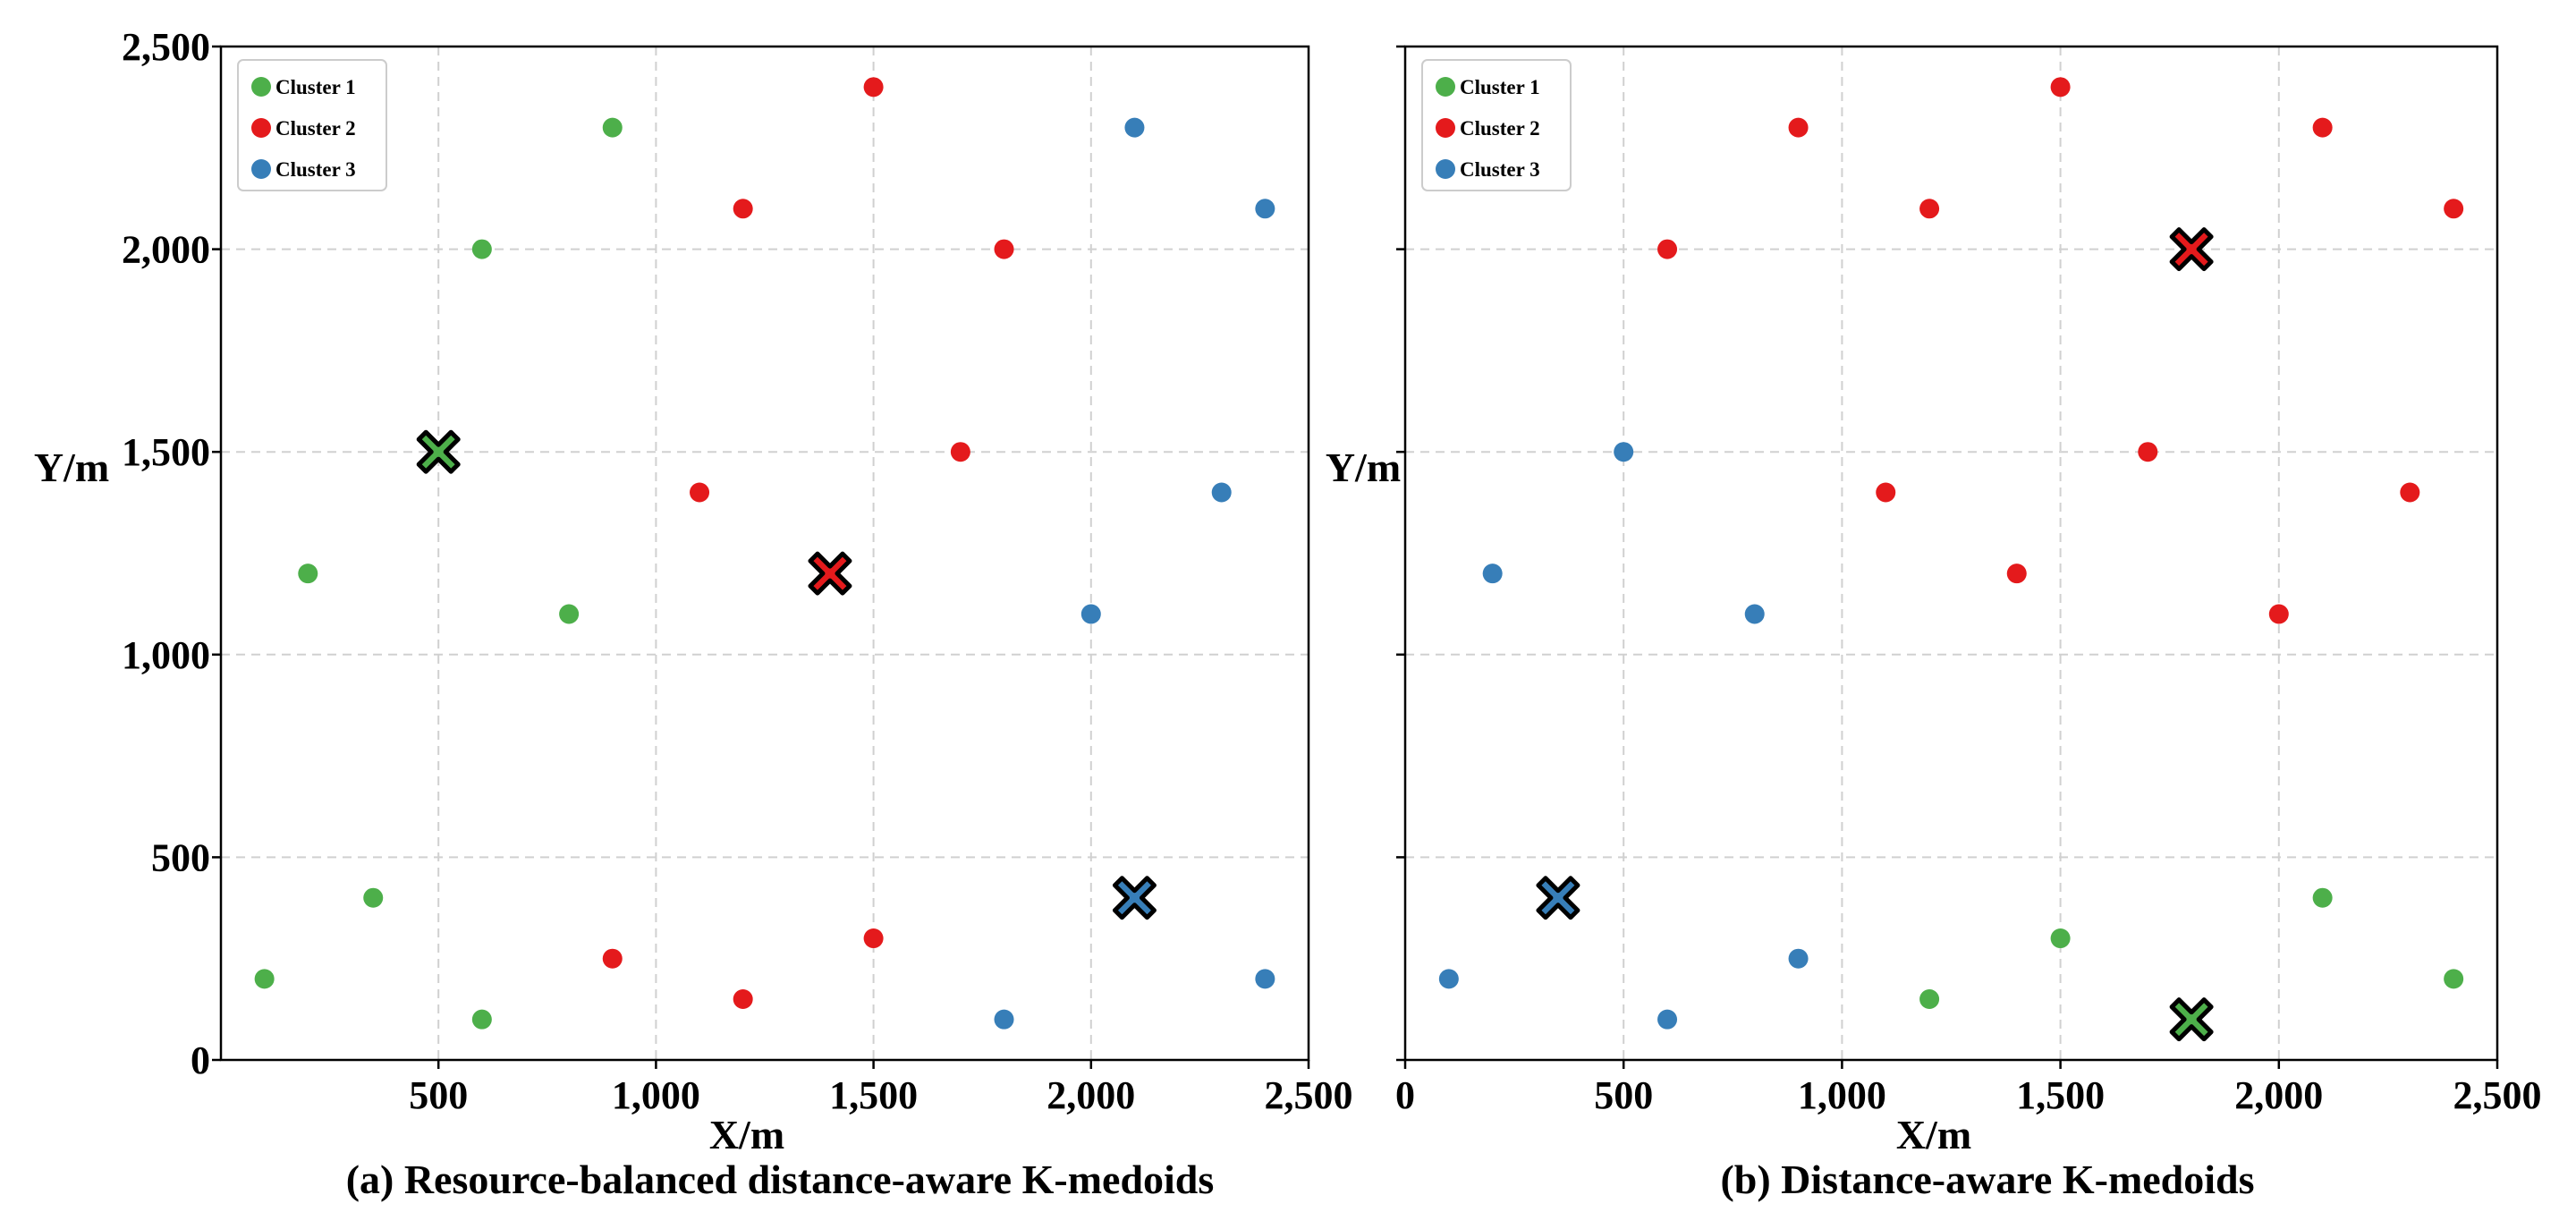  Describe the element at coordinates (166, 250) in the screenshot. I see `y-tick-label: 2,000` at that location.